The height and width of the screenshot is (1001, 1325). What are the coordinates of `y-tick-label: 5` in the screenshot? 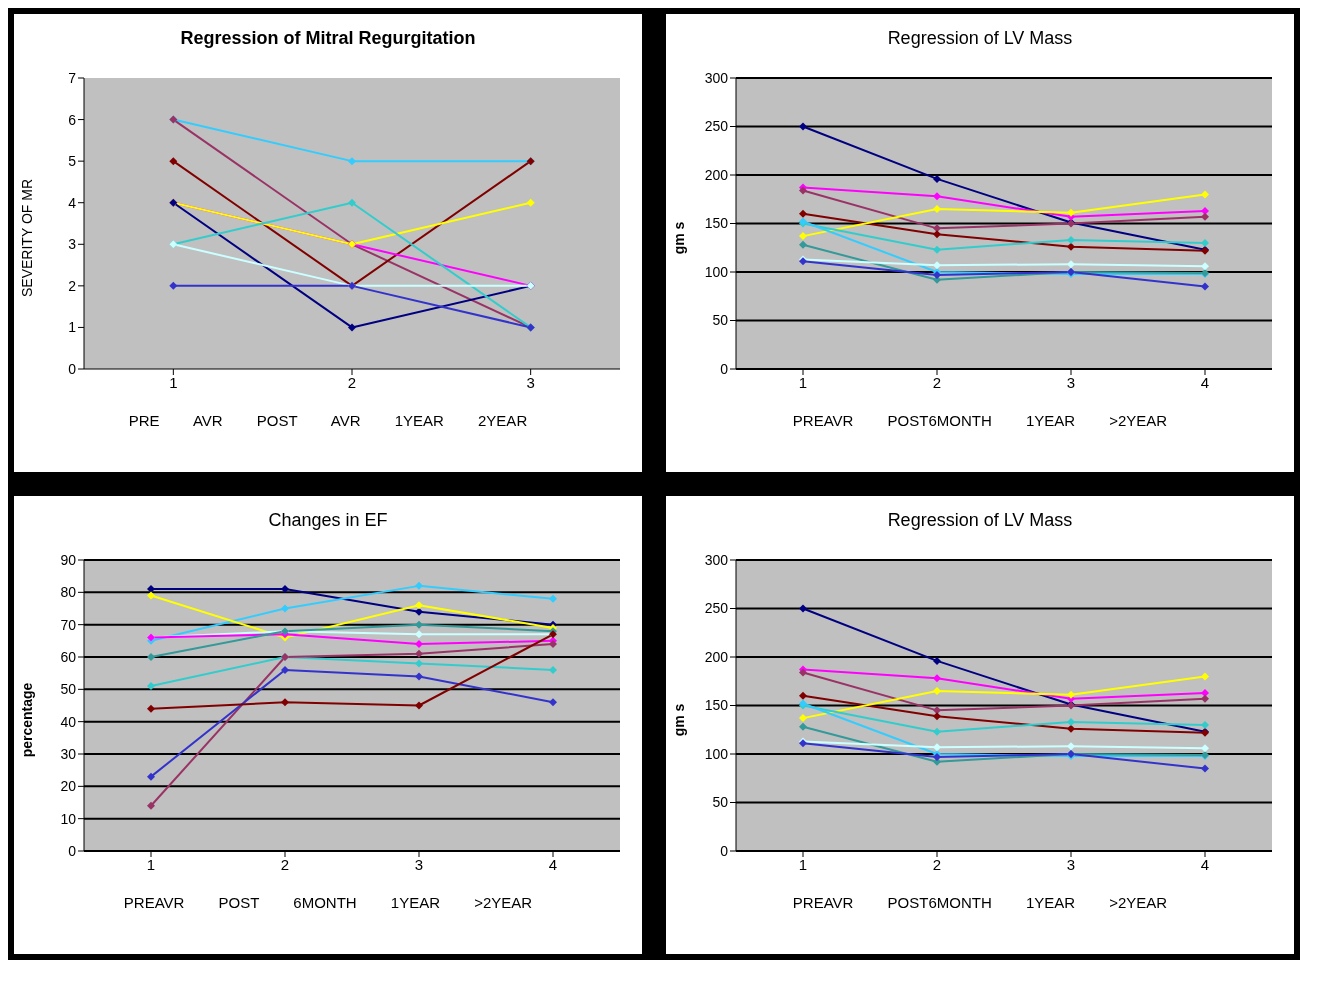 It's located at (72, 161).